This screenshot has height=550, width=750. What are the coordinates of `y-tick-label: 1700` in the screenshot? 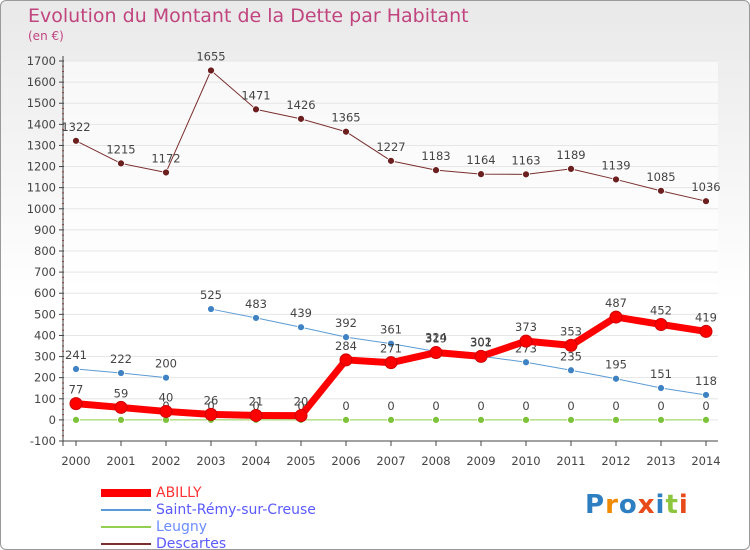 It's located at (41, 61).